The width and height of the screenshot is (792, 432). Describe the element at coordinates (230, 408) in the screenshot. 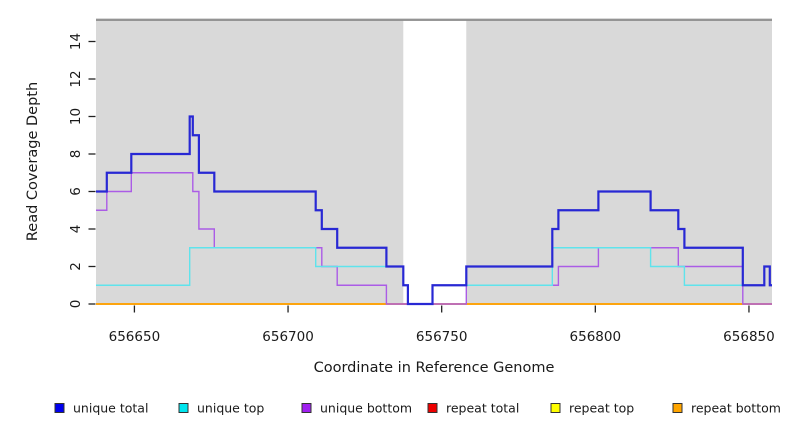

I see `legend-label-unique-top: unique top` at that location.